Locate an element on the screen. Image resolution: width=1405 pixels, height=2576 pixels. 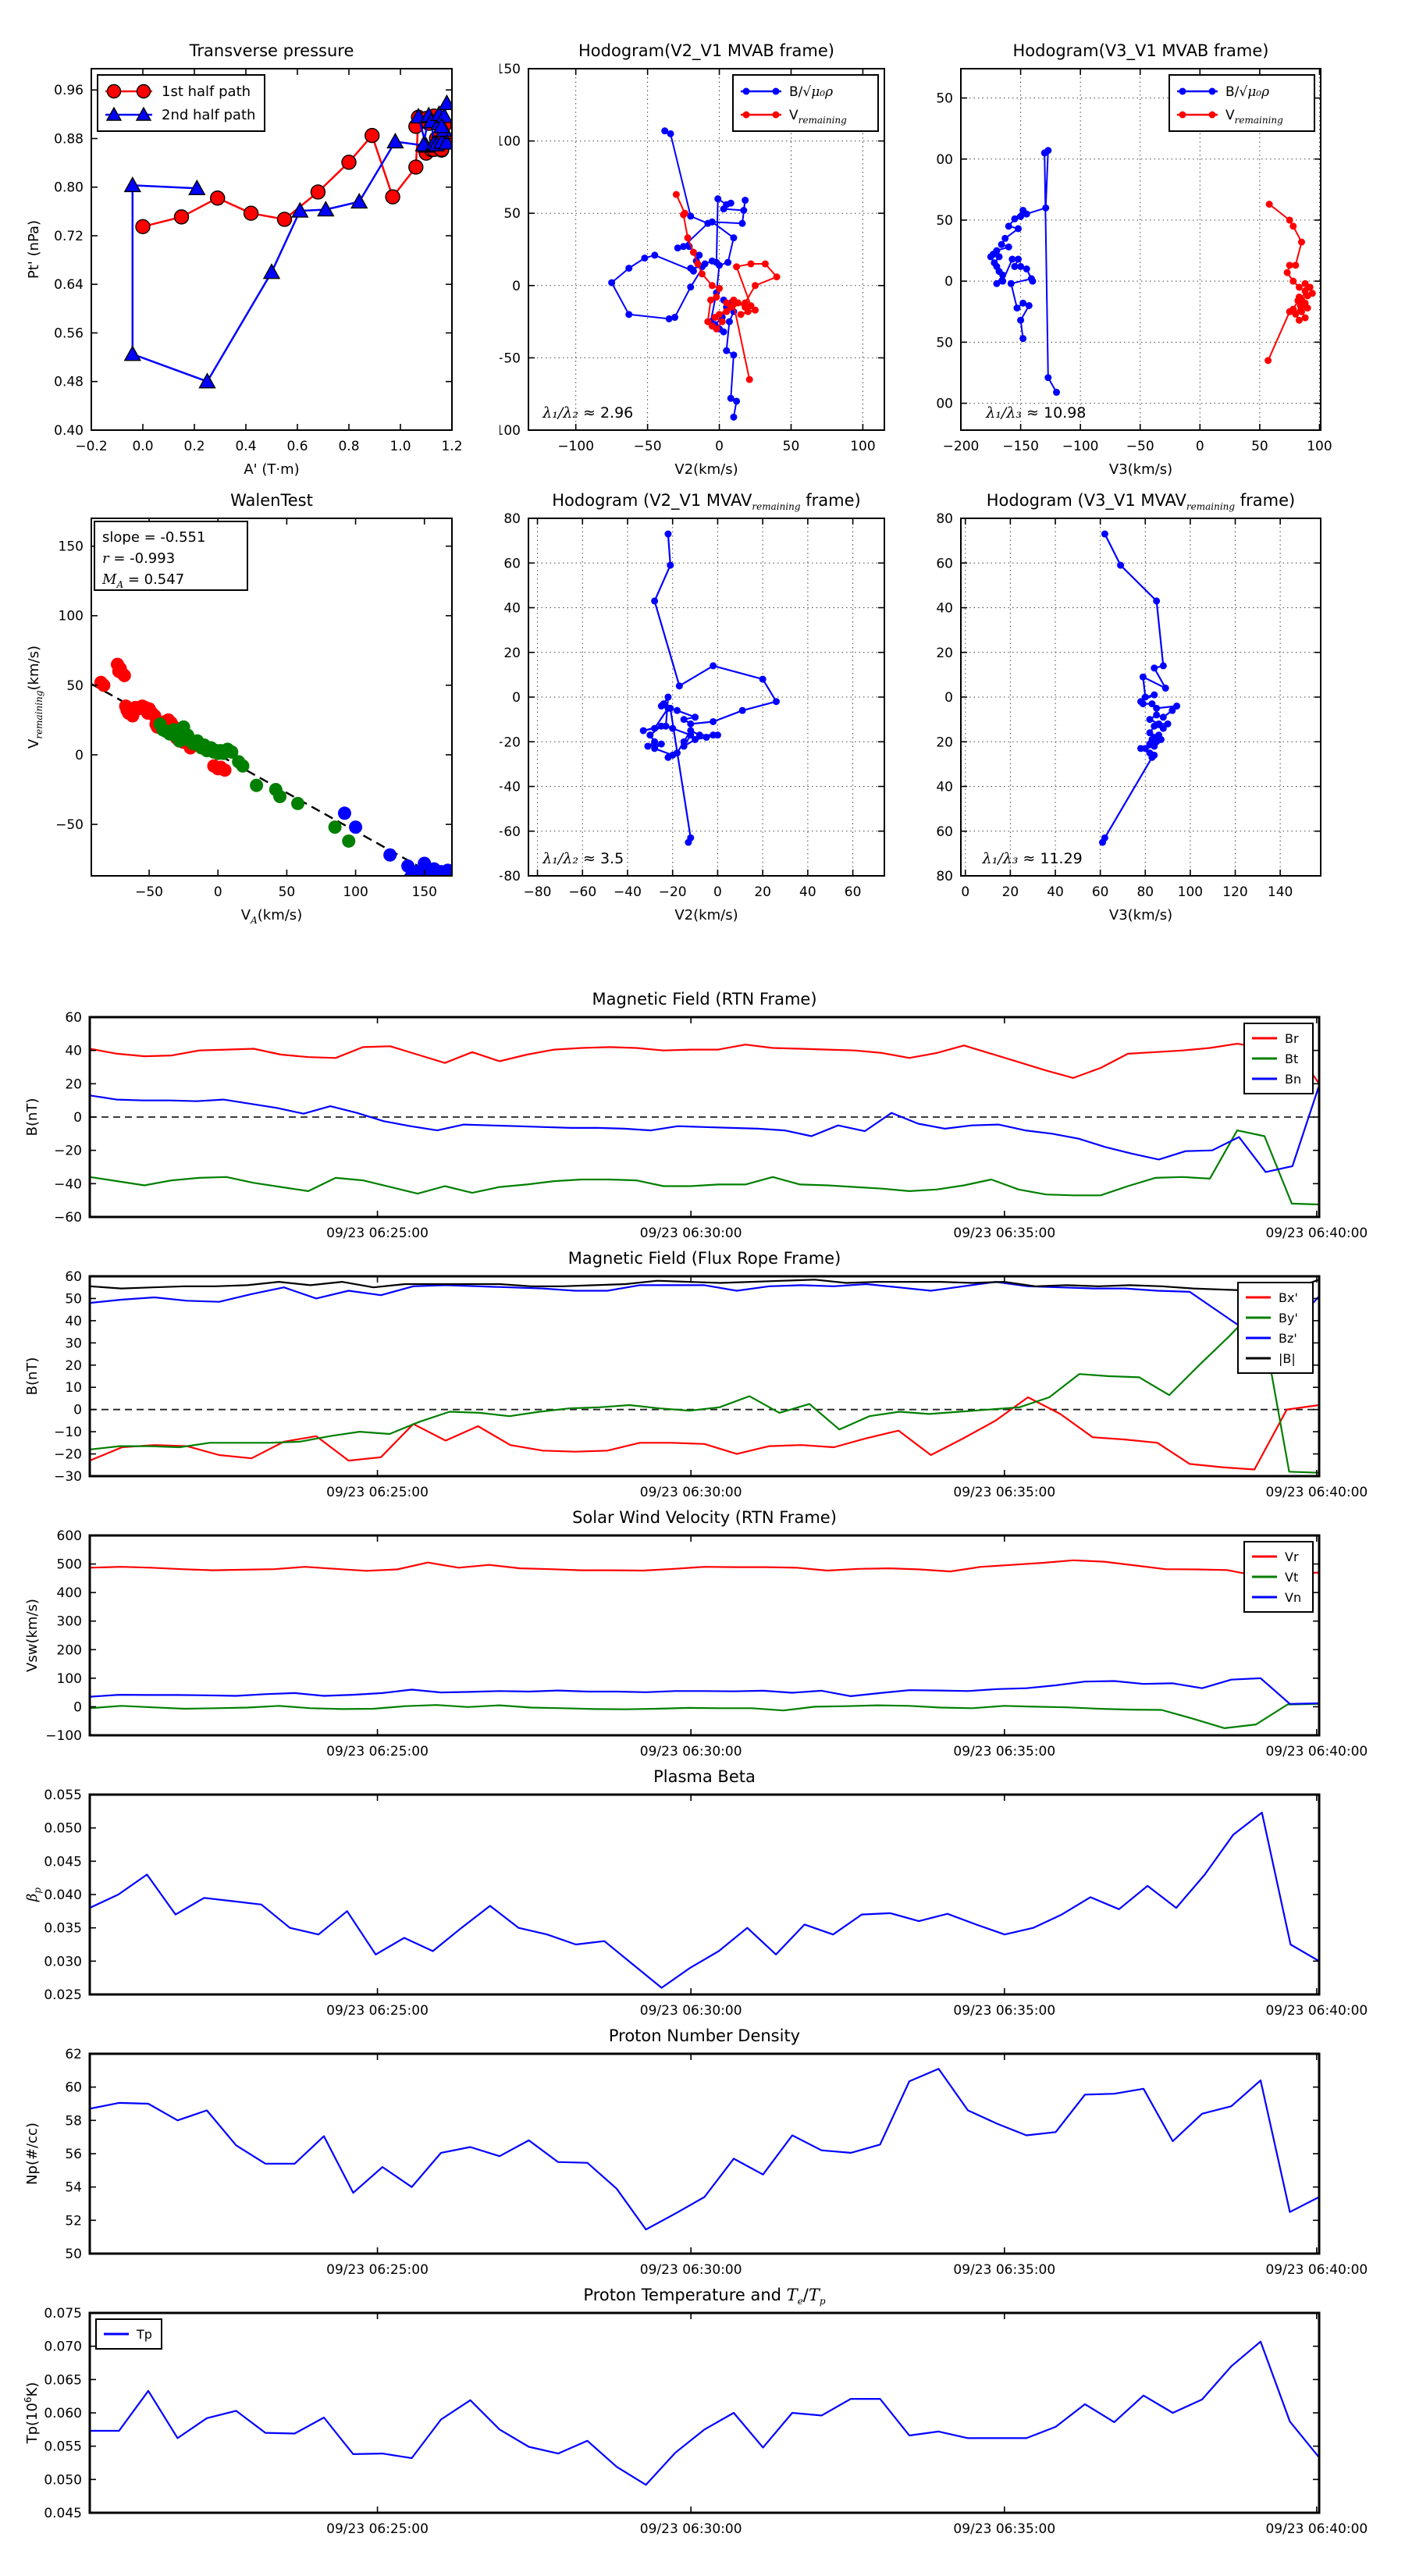
legend-label: Vt is located at coordinates (1291, 1577).